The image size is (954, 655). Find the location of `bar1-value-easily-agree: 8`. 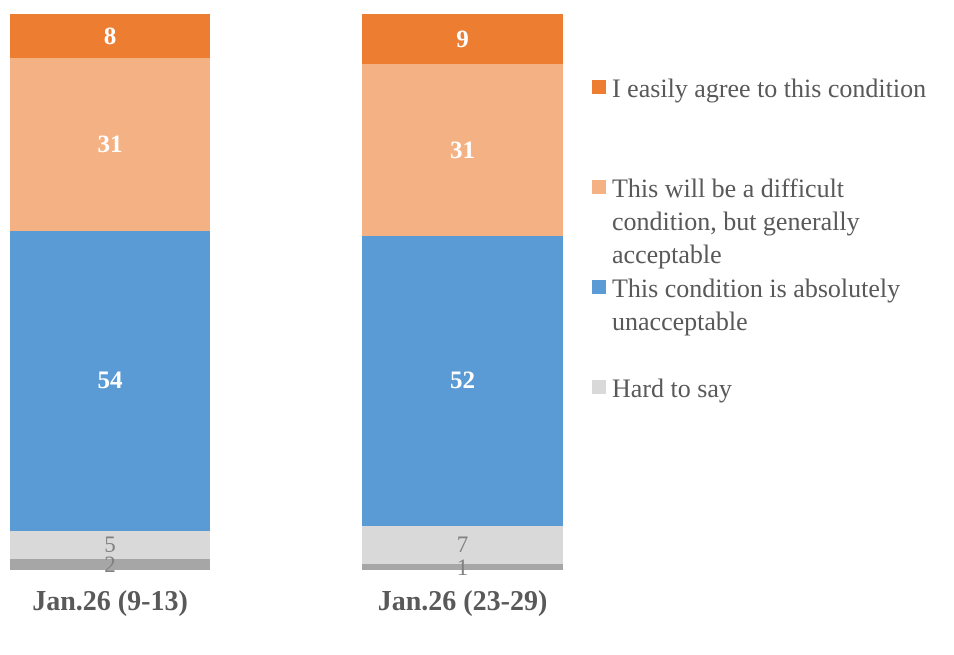

bar1-value-easily-agree: 8 is located at coordinates (110, 36).